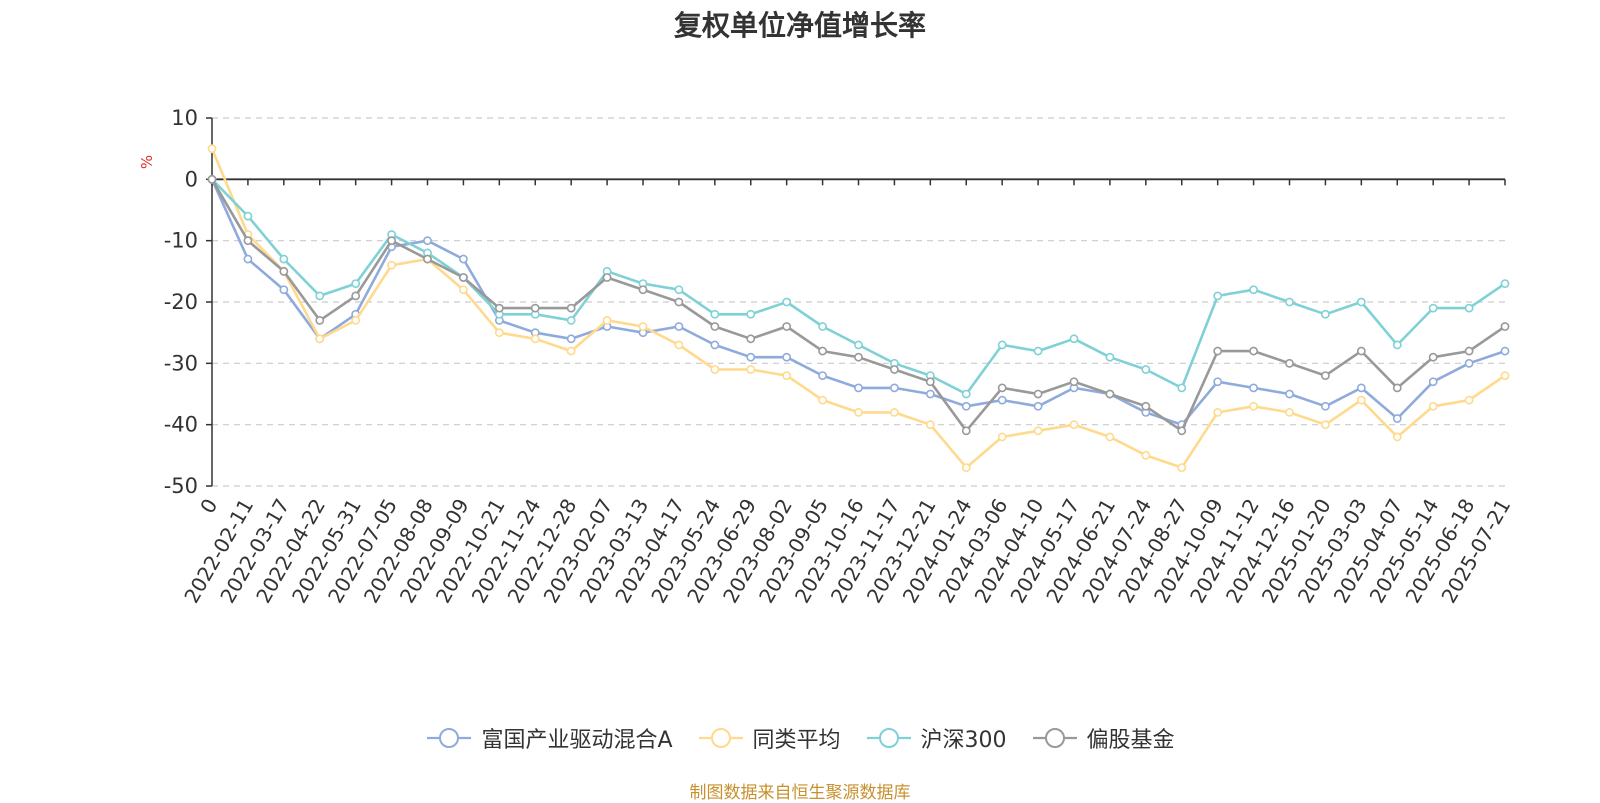 Image resolution: width=1600 pixels, height=803 pixels. I want to click on legend: 富国产业驱动混合A 同类平均 沪深300 偏股基金, so click(800, 738).